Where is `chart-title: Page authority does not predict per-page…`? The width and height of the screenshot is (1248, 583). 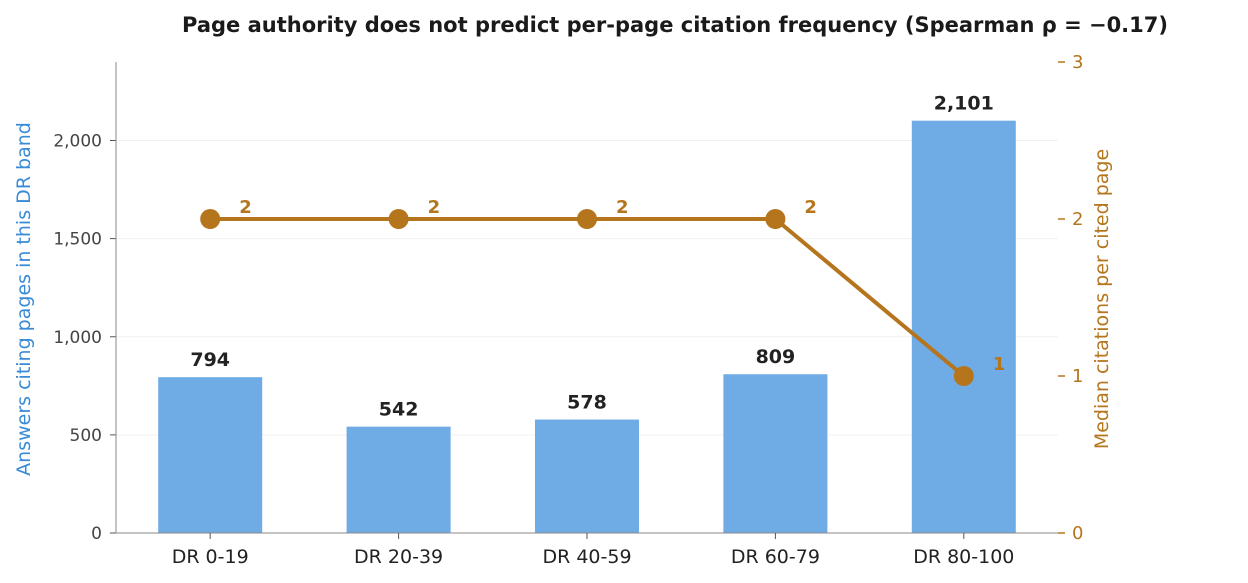
chart-title: Page authority does not predict per-page… is located at coordinates (675, 25).